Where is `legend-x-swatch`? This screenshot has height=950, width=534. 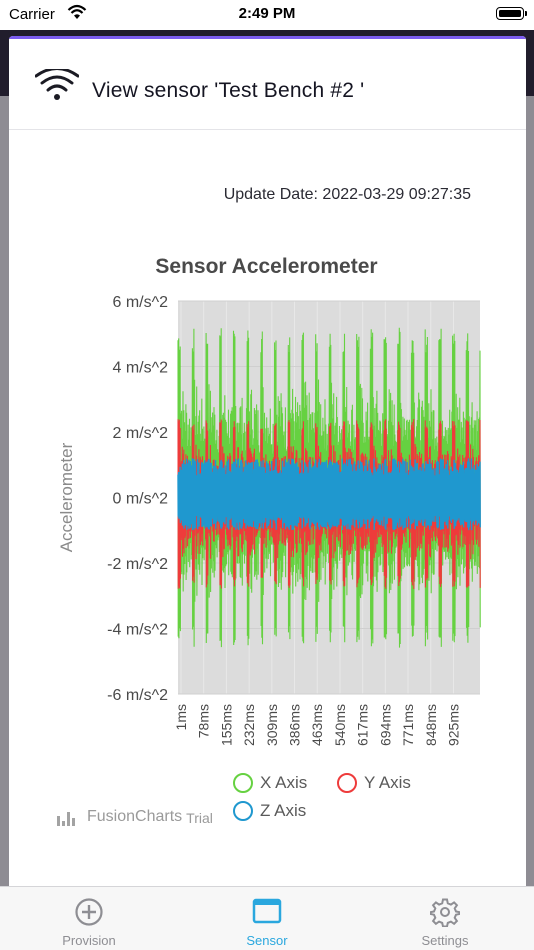
legend-x-swatch is located at coordinates (243, 783).